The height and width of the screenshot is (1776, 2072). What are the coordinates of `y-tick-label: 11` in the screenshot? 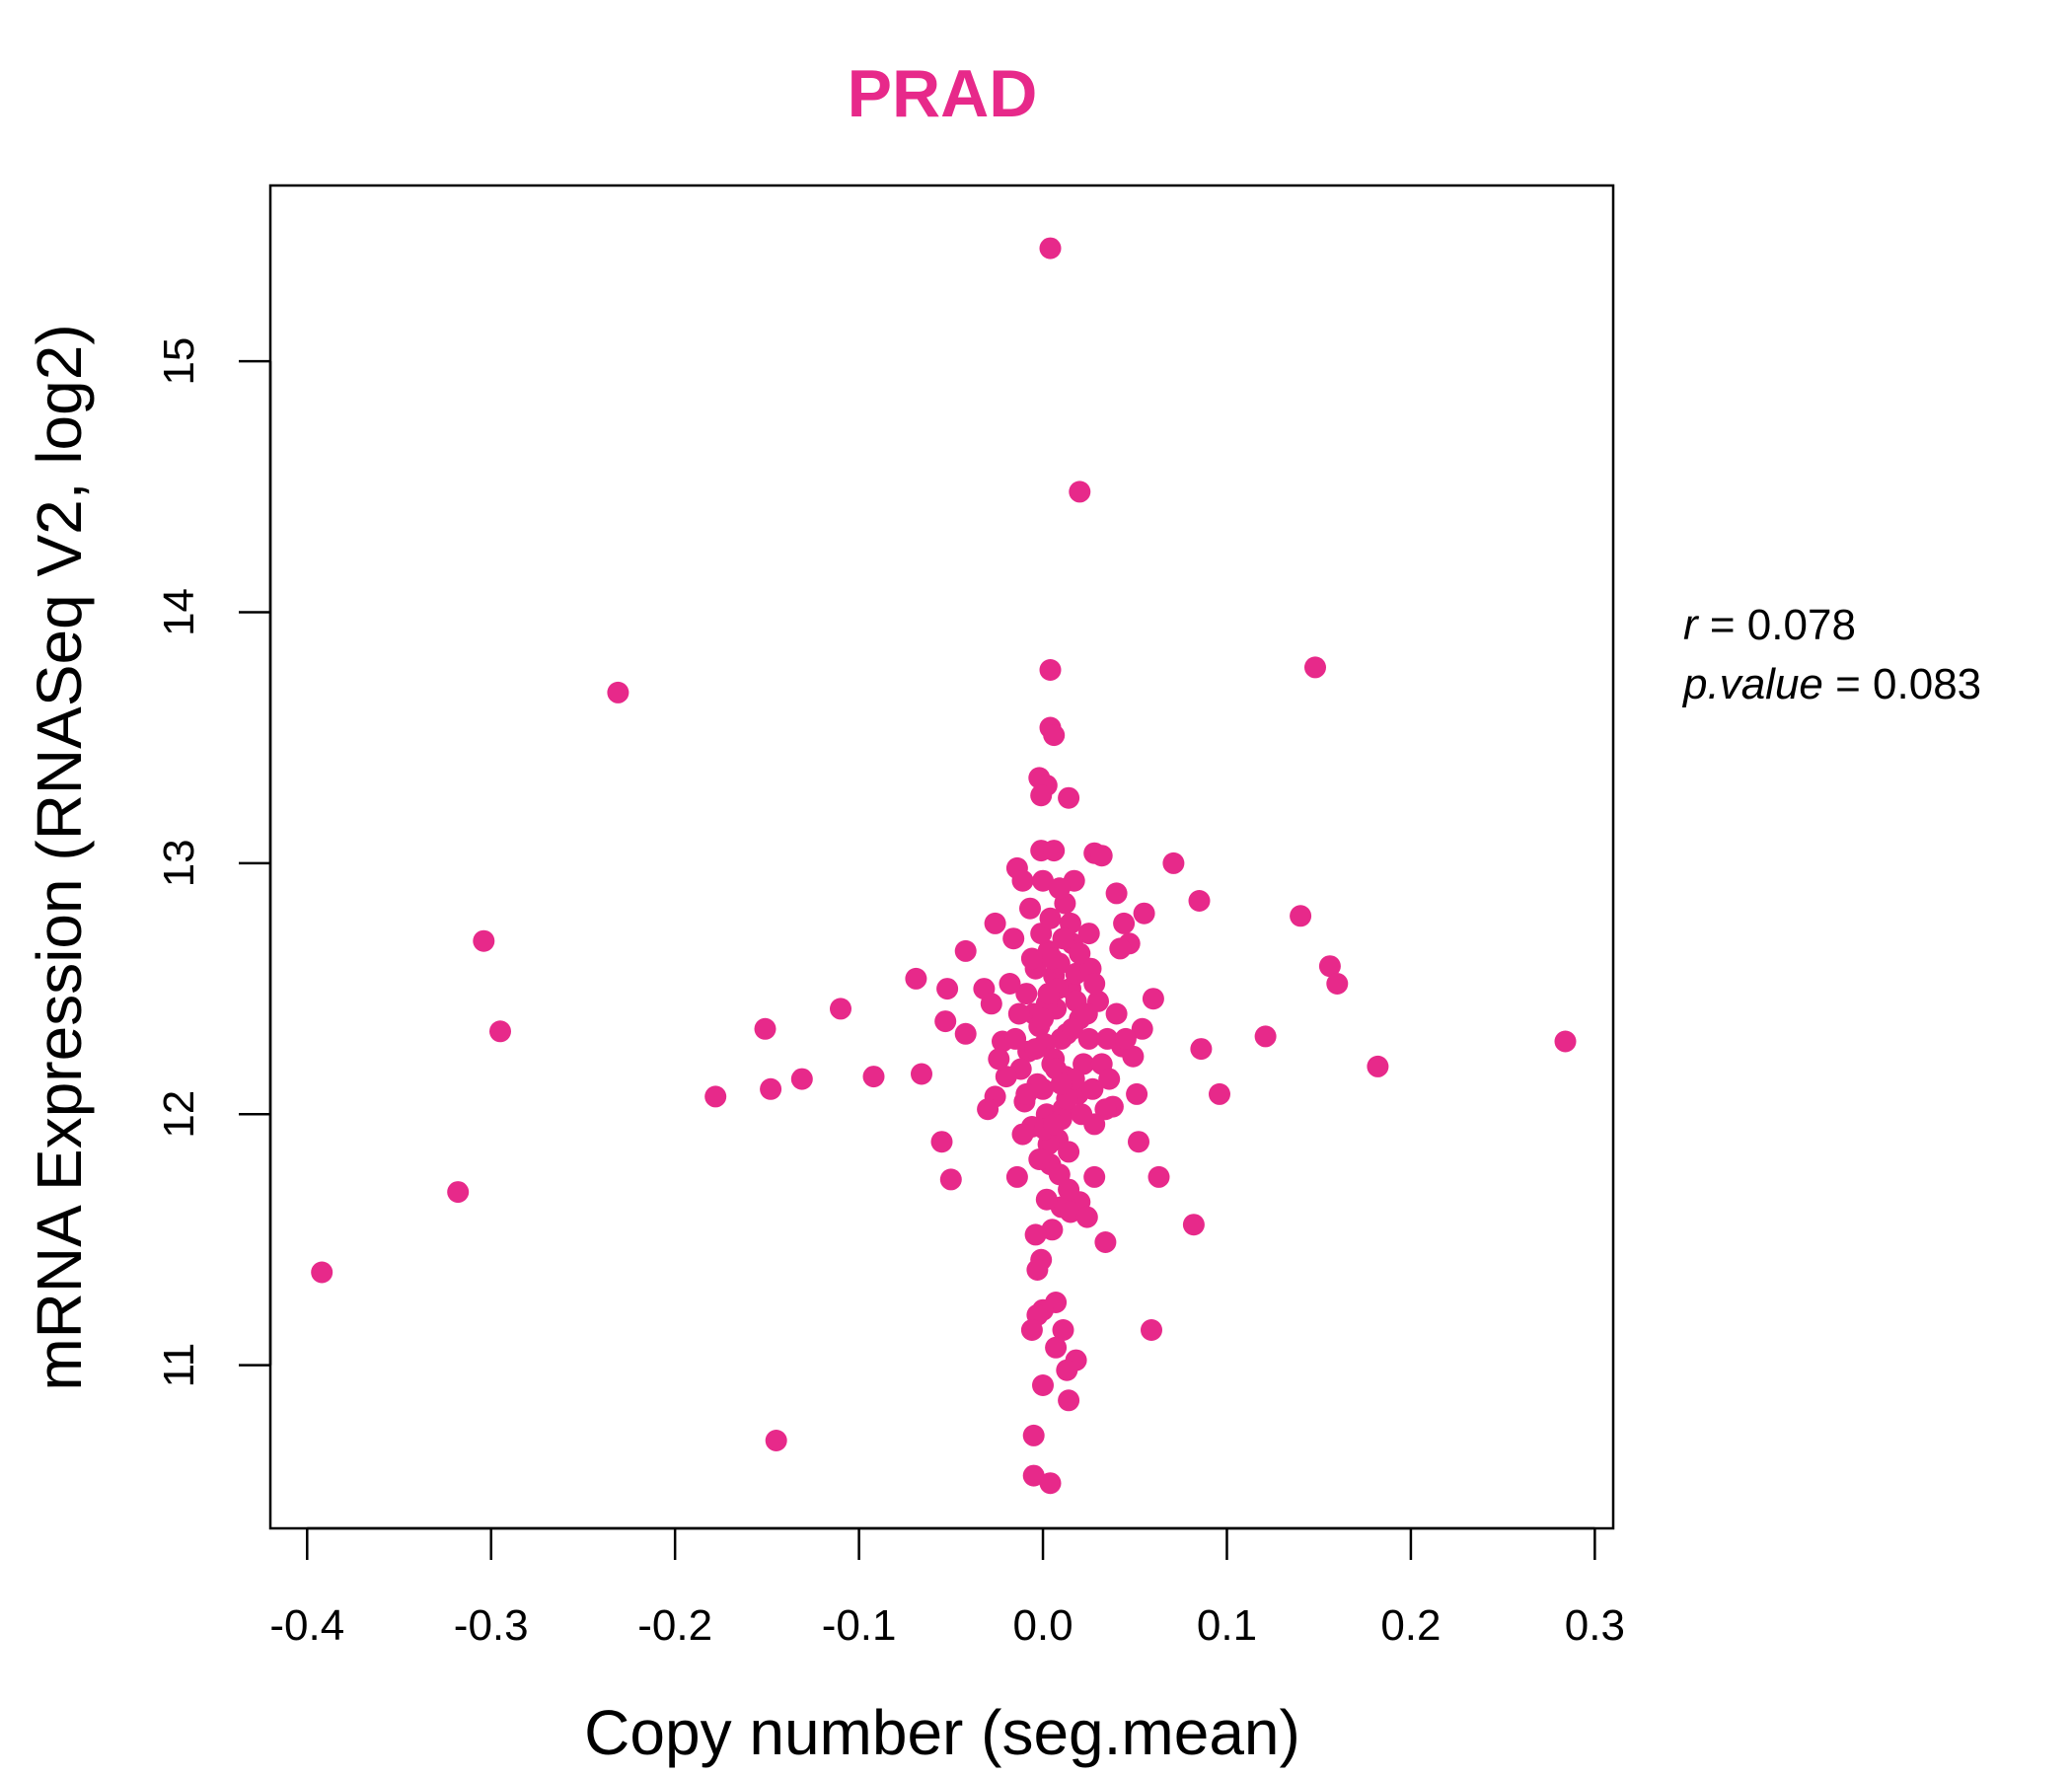 It's located at (179, 1365).